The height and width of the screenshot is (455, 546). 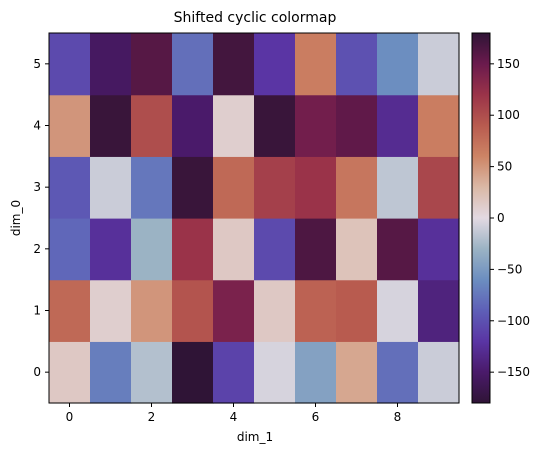 What do you see at coordinates (316, 417) in the screenshot?
I see `x-tick-label: 6` at bounding box center [316, 417].